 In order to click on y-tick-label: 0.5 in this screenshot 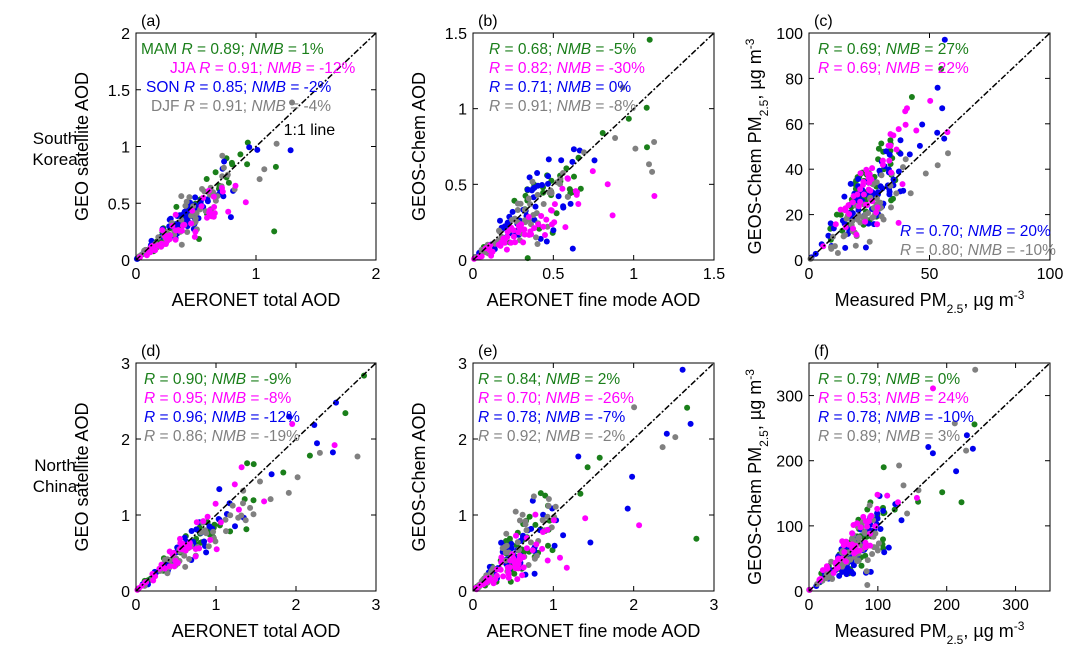, I will do `click(119, 204)`.